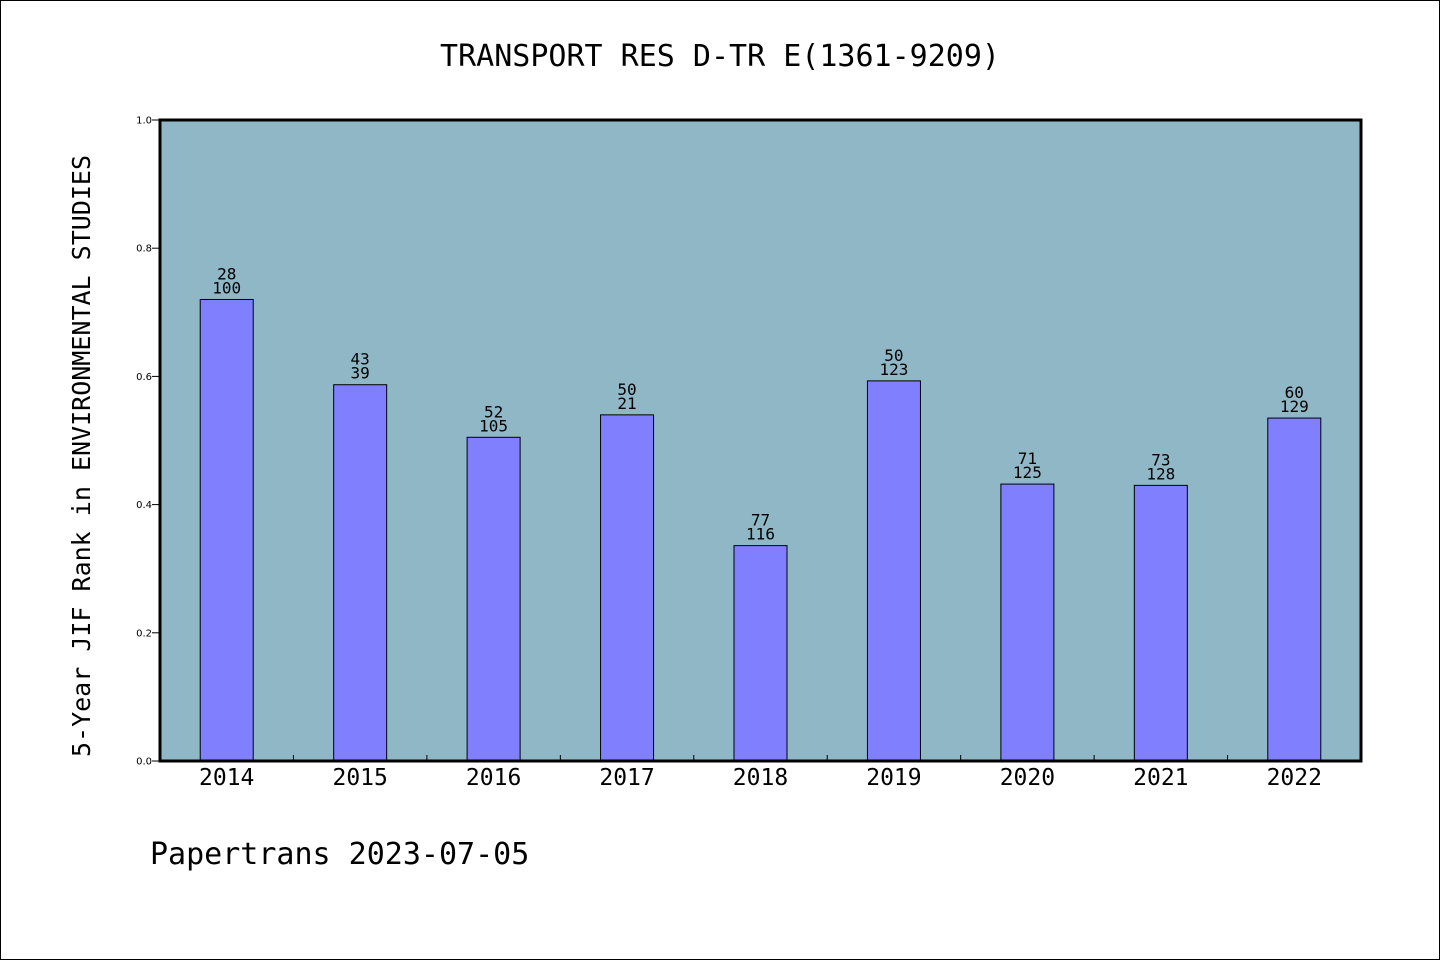  What do you see at coordinates (626, 403) in the screenshot?
I see `bar-label-bottom: 21` at bounding box center [626, 403].